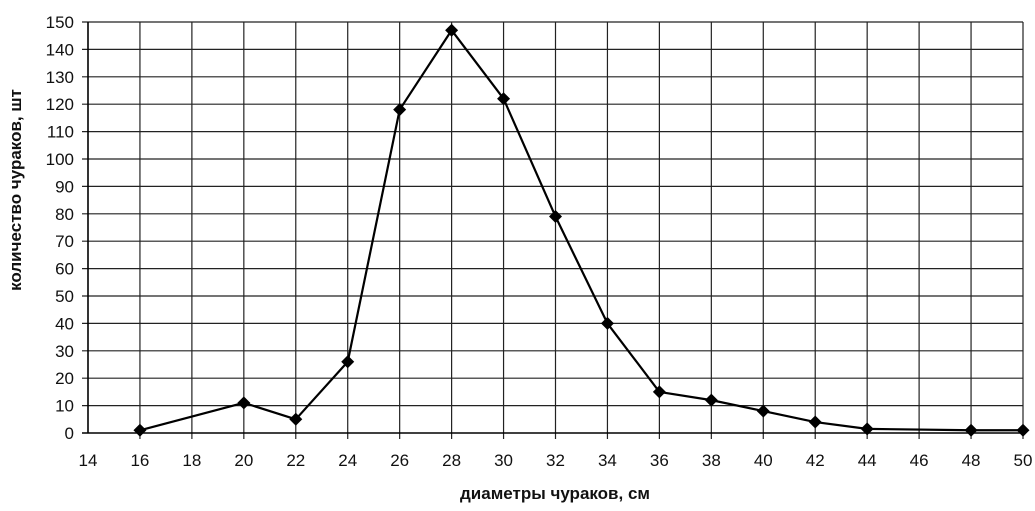  What do you see at coordinates (64, 406) in the screenshot?
I see `y-tick-label: 10` at bounding box center [64, 406].